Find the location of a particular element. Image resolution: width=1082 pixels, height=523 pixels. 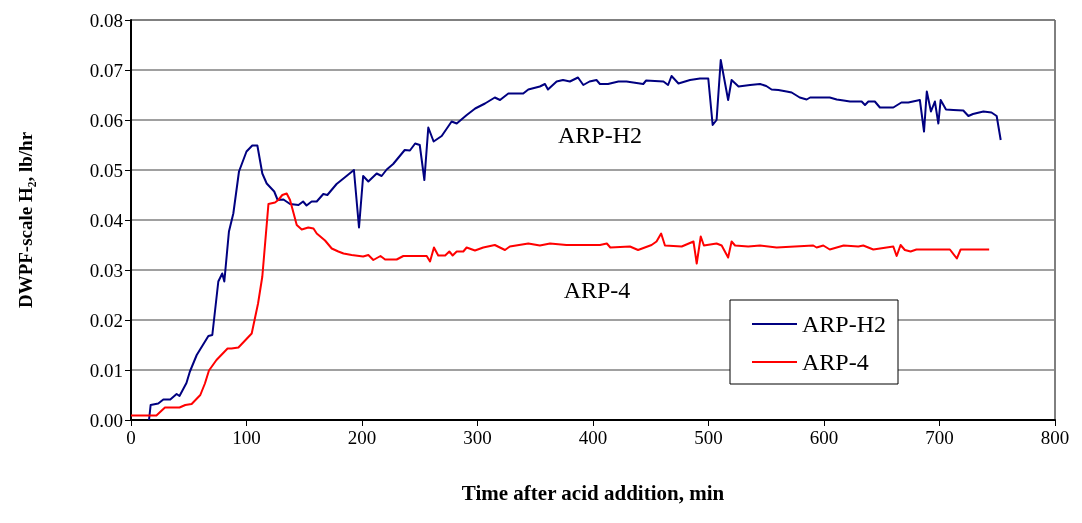

annotation: ARP-H2 is located at coordinates (600, 135).